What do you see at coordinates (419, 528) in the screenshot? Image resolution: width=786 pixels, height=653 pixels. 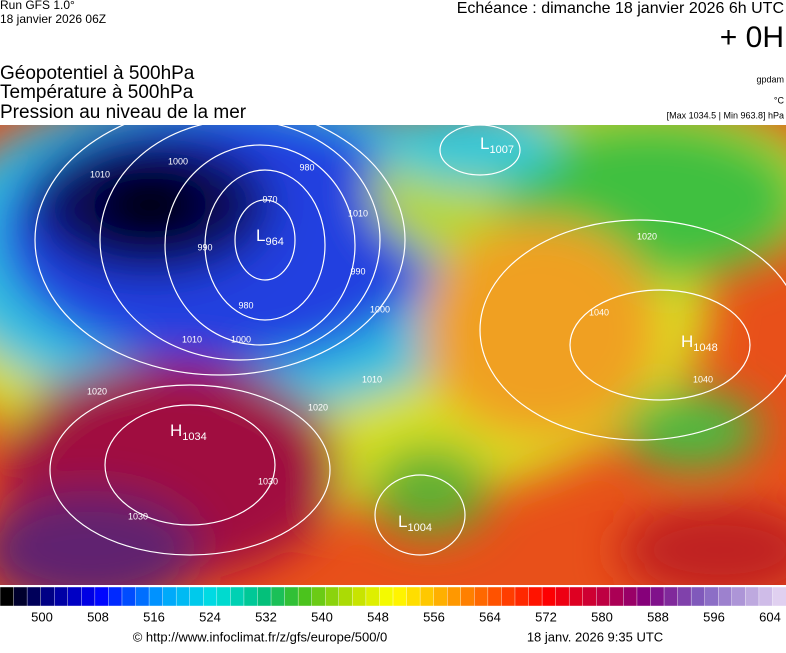 I see `center-value: 1004` at bounding box center [419, 528].